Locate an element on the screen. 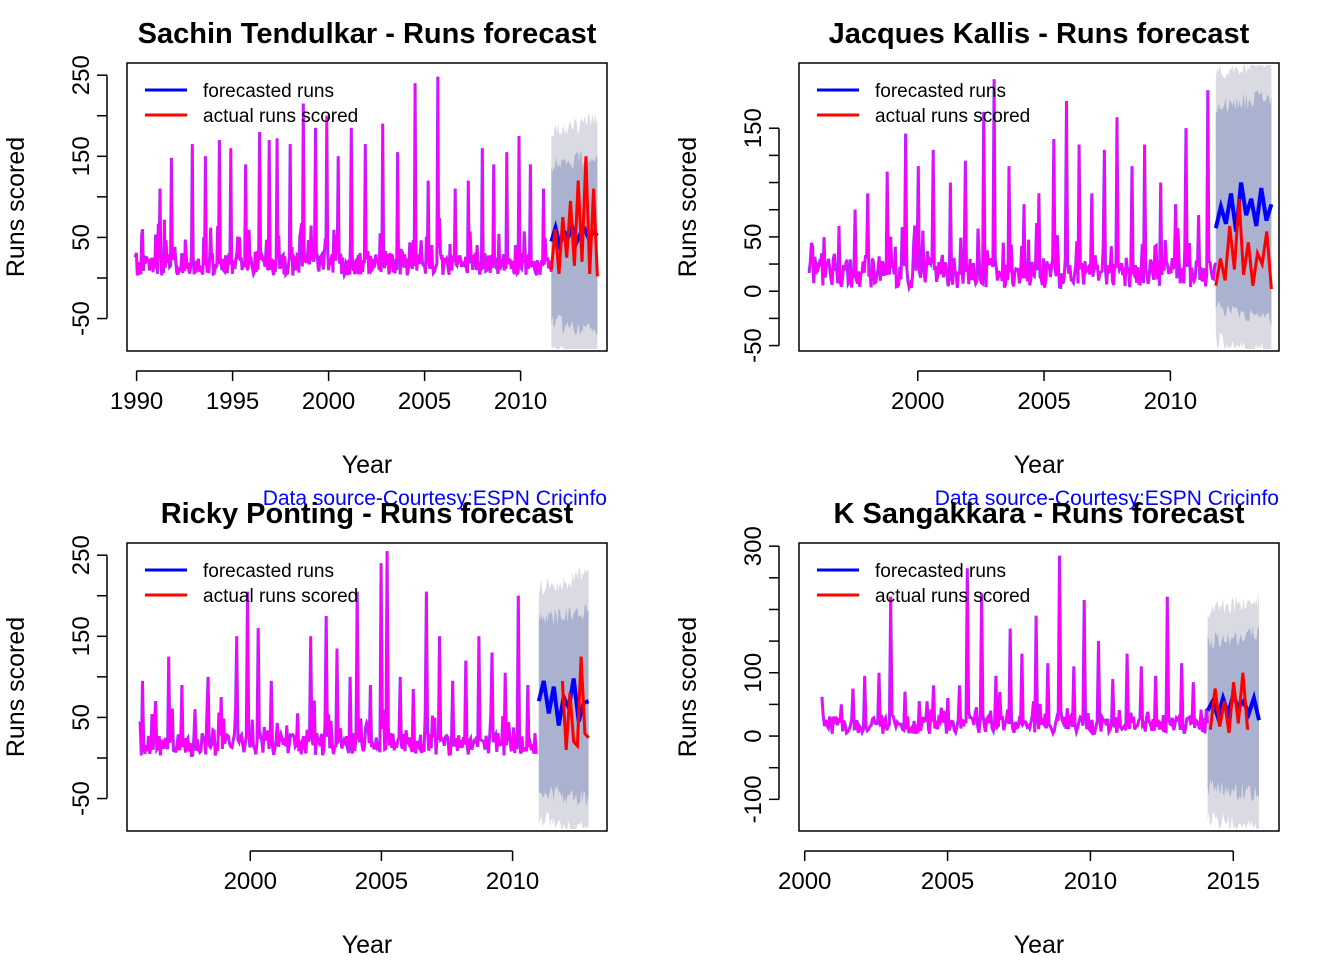 The image size is (1344, 960). forecast-line is located at coordinates (1243, 207).